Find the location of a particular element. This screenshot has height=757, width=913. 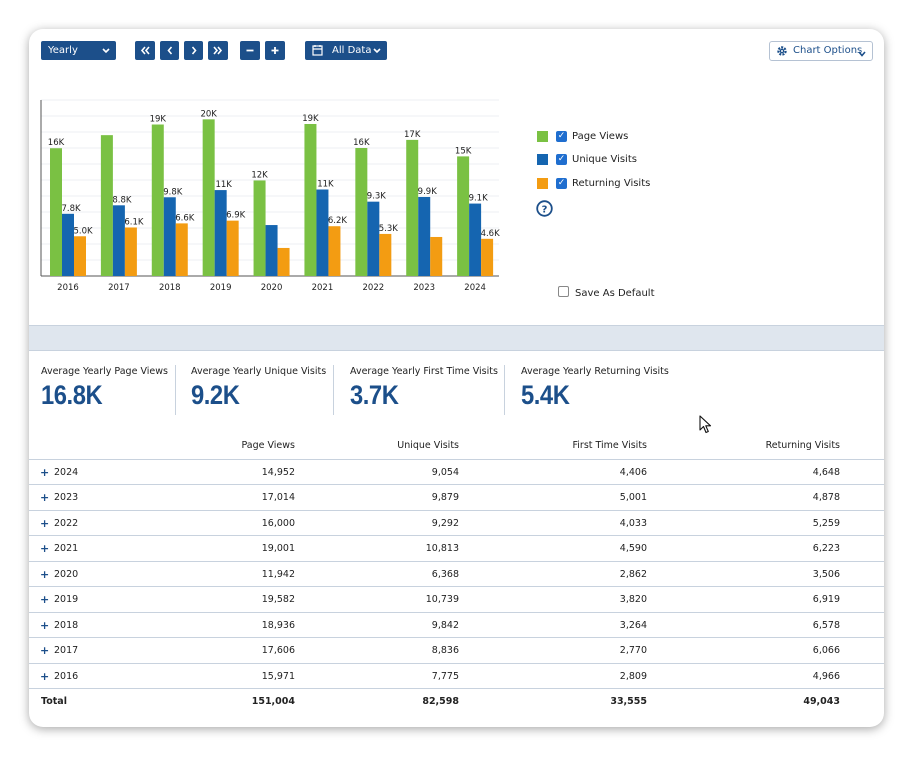

data-label: 9.8K is located at coordinates (173, 192).